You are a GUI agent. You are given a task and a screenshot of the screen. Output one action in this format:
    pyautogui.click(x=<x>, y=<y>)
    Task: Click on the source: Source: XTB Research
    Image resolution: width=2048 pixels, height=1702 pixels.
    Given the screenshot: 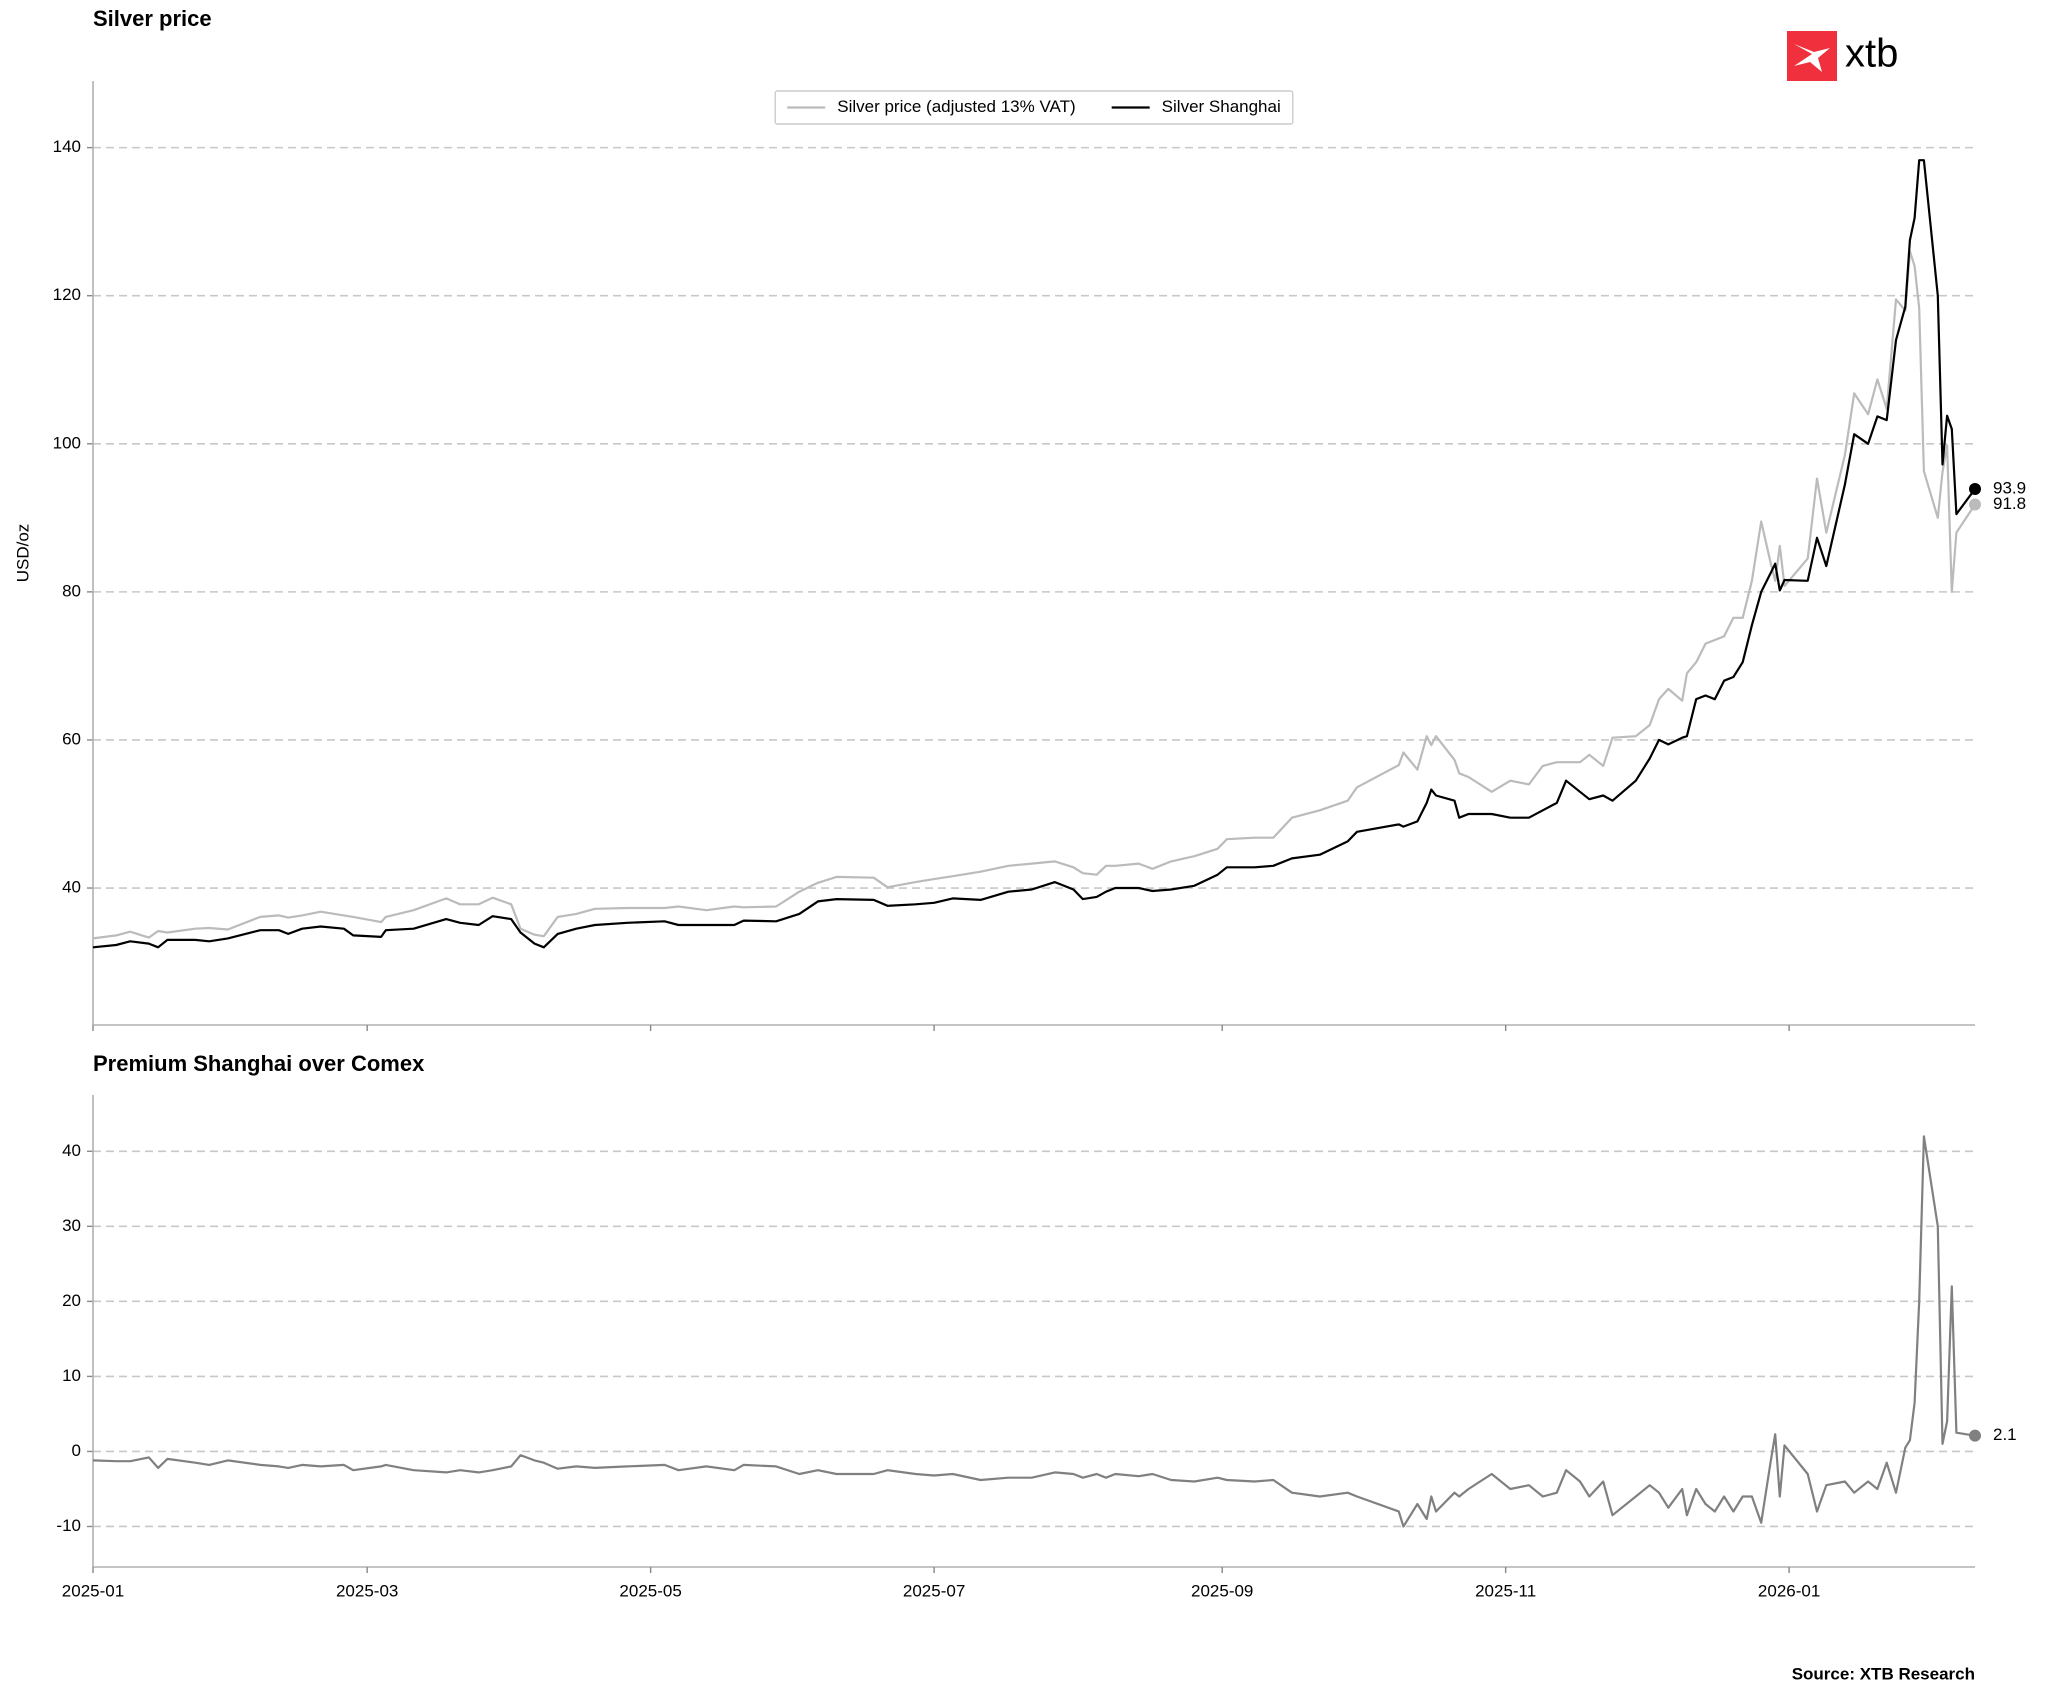 What is the action you would take?
    pyautogui.click(x=1883, y=1673)
    